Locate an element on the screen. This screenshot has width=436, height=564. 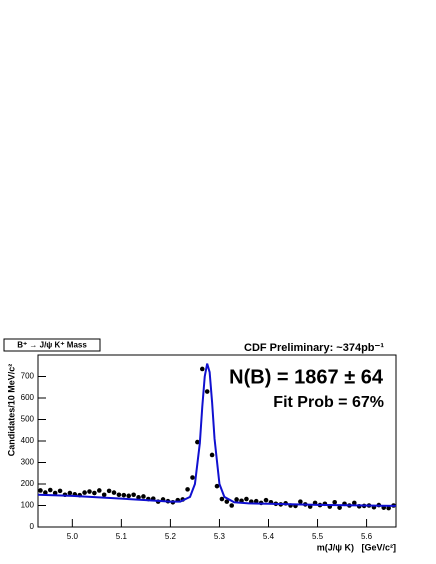
x-axis-label: m(J/ψ K) [GeV/c²] is located at coordinates (356, 547).